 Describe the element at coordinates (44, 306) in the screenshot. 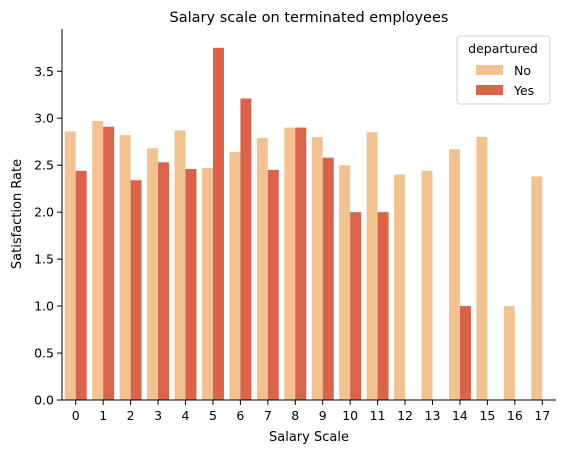

I see `y-tick-label: 1.0` at that location.